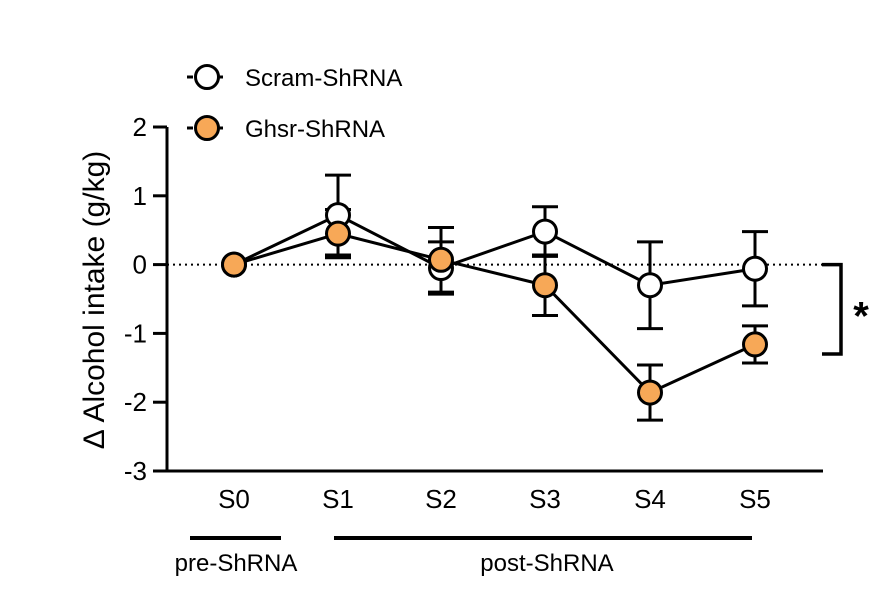 The height and width of the screenshot is (594, 879). I want to click on legend: Scram-ShRNA Ghsr-ShRNA, so click(294, 103).